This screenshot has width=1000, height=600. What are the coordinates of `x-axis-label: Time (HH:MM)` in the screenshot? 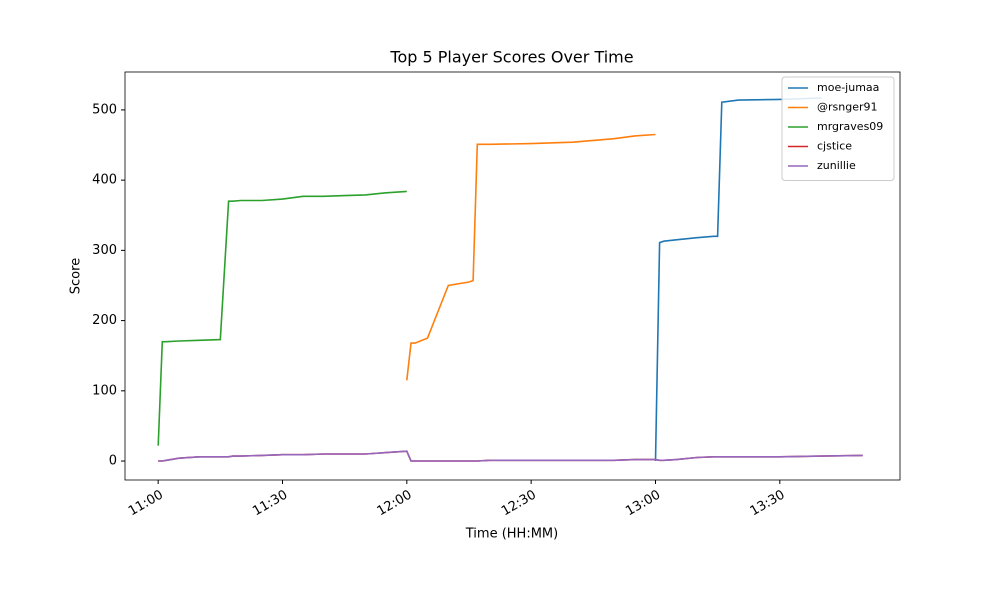 It's located at (511, 534).